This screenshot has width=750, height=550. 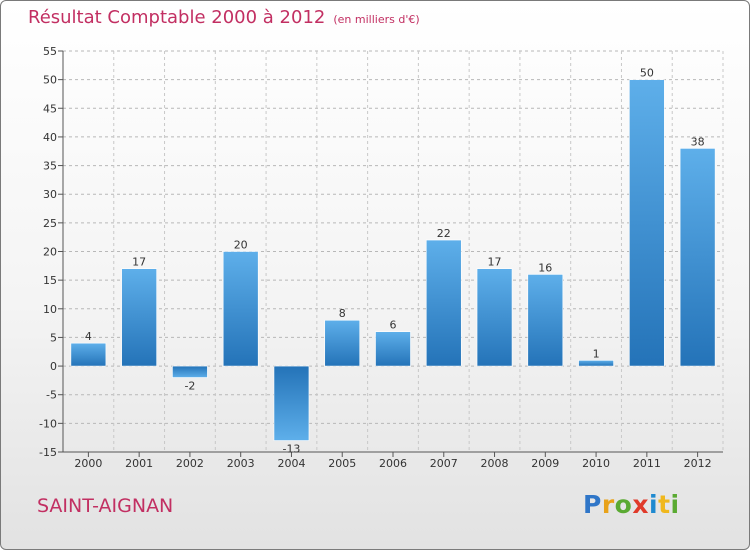 I want to click on subtitle-text: (en milliers d'€), so click(x=376, y=19).